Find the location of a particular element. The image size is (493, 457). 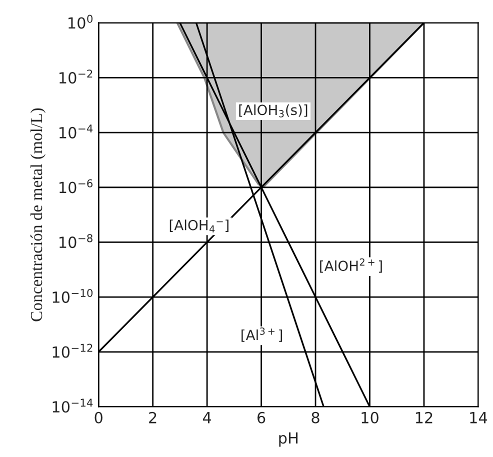

y-tick-label: 10$^{−4}$ is located at coordinates (76, 131).